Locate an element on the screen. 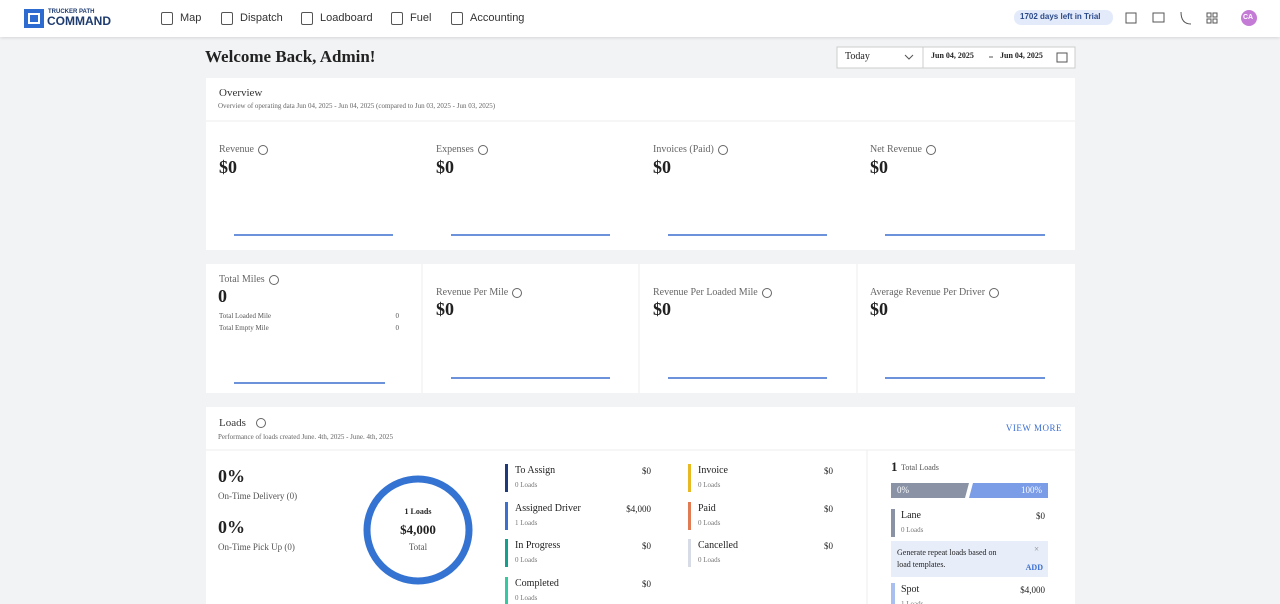 The height and width of the screenshot is (604, 1280). nav-item: Accounting is located at coordinates (497, 18).